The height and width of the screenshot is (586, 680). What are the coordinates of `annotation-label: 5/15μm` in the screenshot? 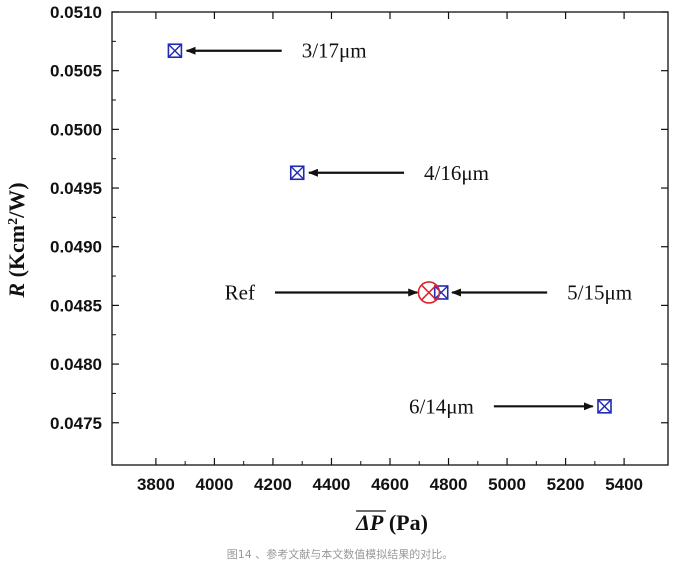 It's located at (599, 292).